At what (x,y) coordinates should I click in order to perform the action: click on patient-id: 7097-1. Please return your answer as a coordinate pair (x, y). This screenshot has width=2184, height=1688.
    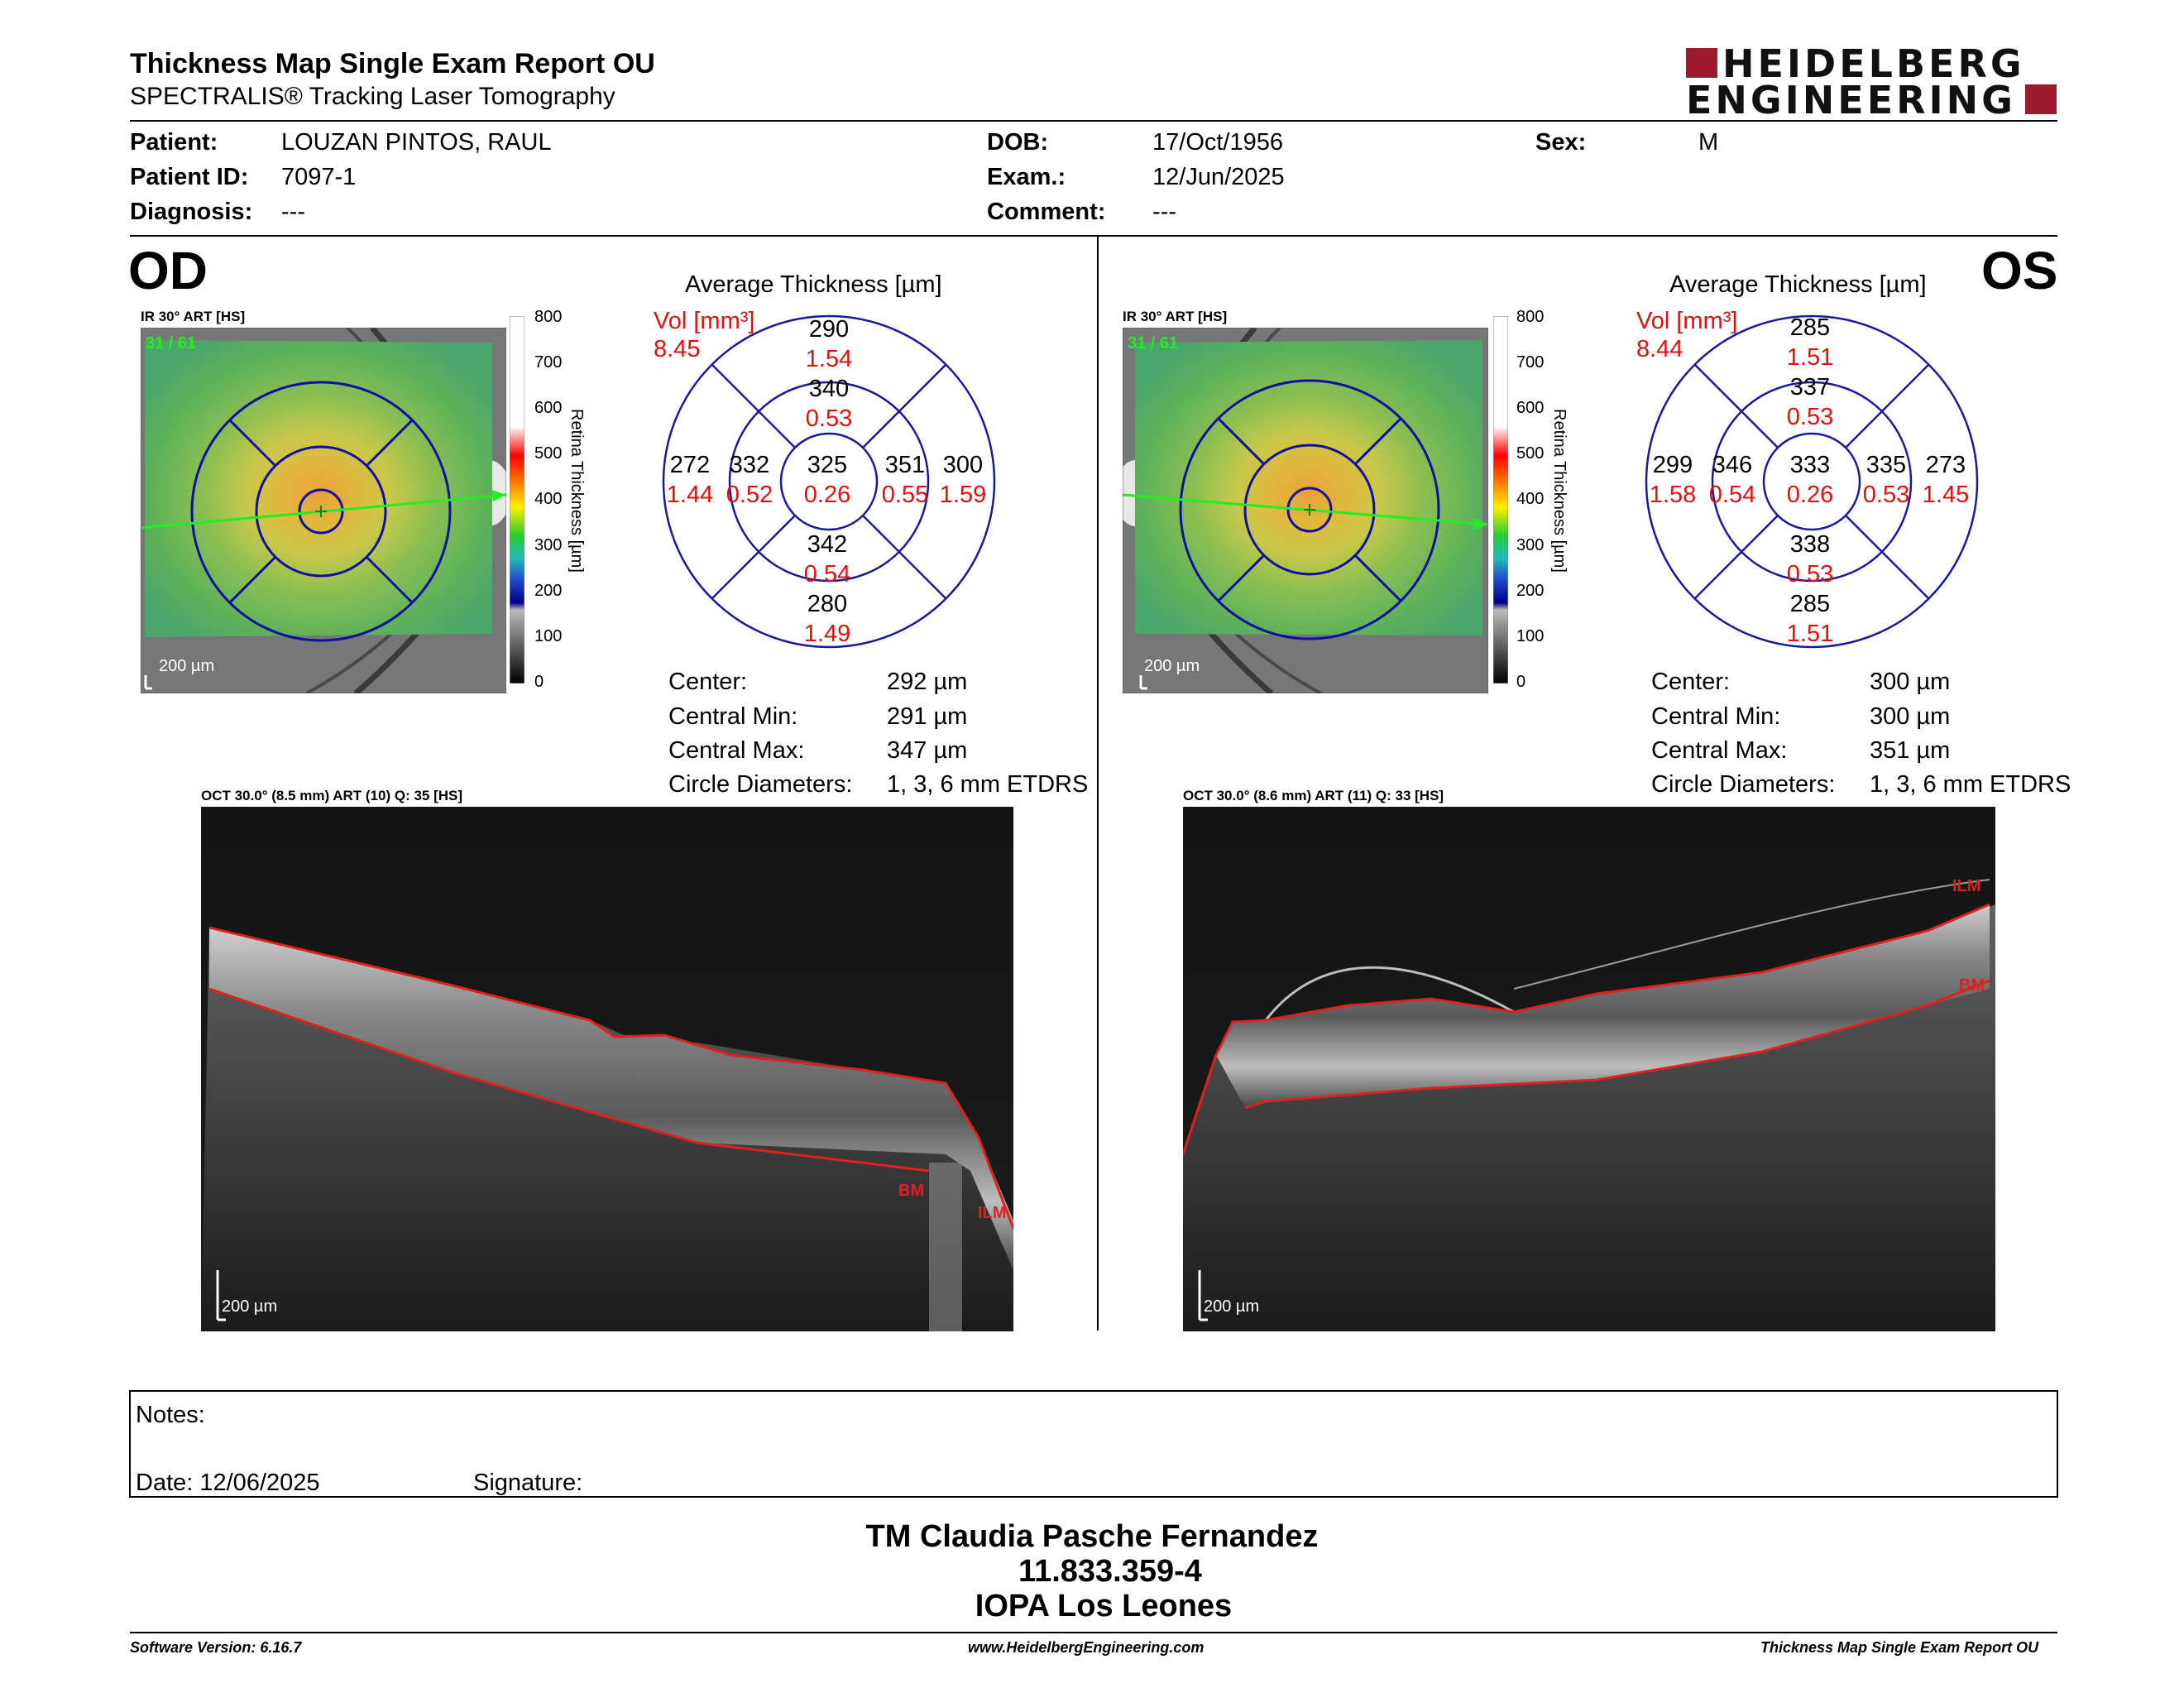
    Looking at the image, I should click on (319, 177).